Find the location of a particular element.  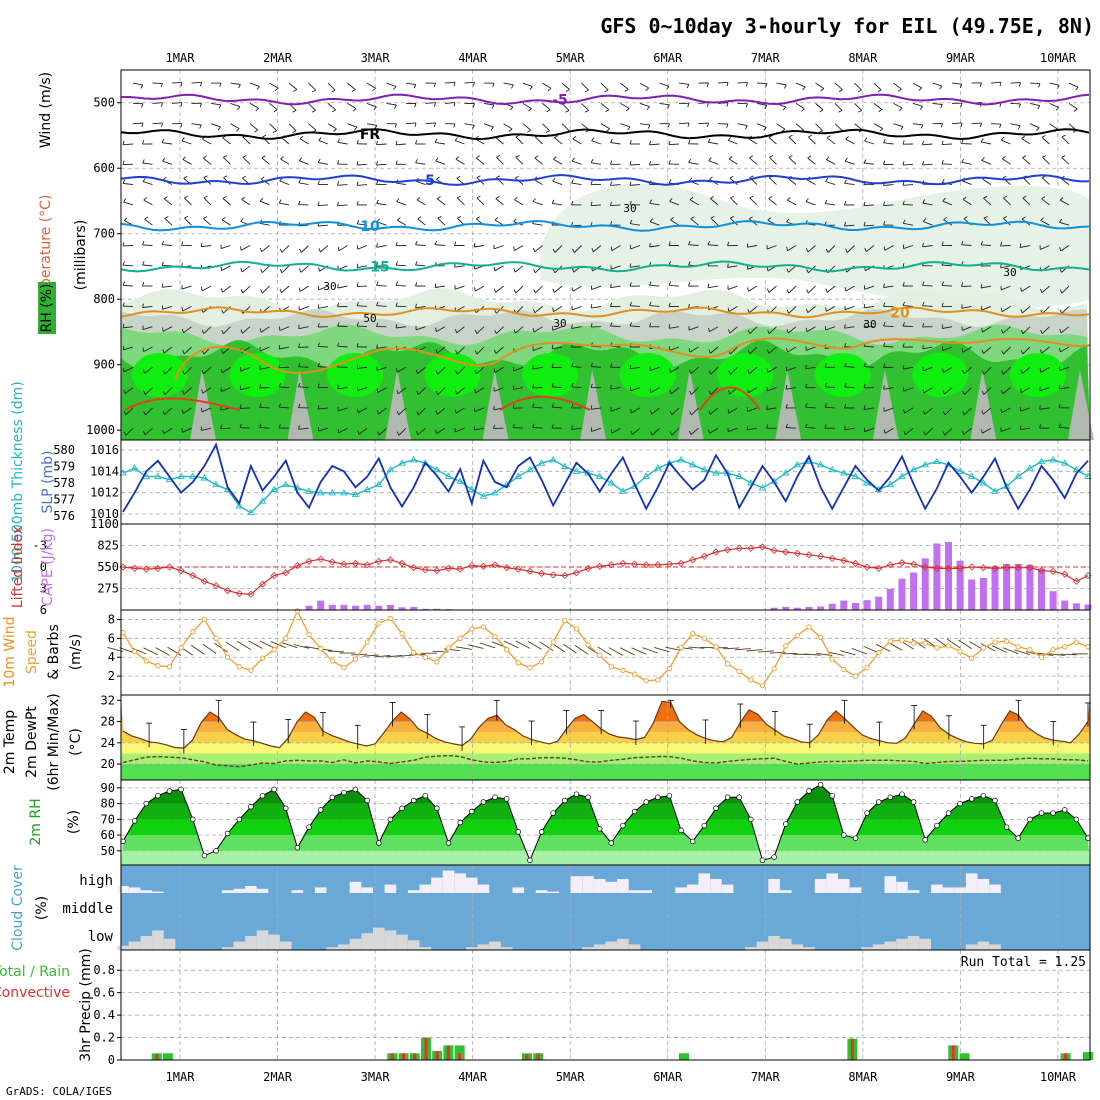

date-label-bottom: 4MAR is located at coordinates (473, 1077).